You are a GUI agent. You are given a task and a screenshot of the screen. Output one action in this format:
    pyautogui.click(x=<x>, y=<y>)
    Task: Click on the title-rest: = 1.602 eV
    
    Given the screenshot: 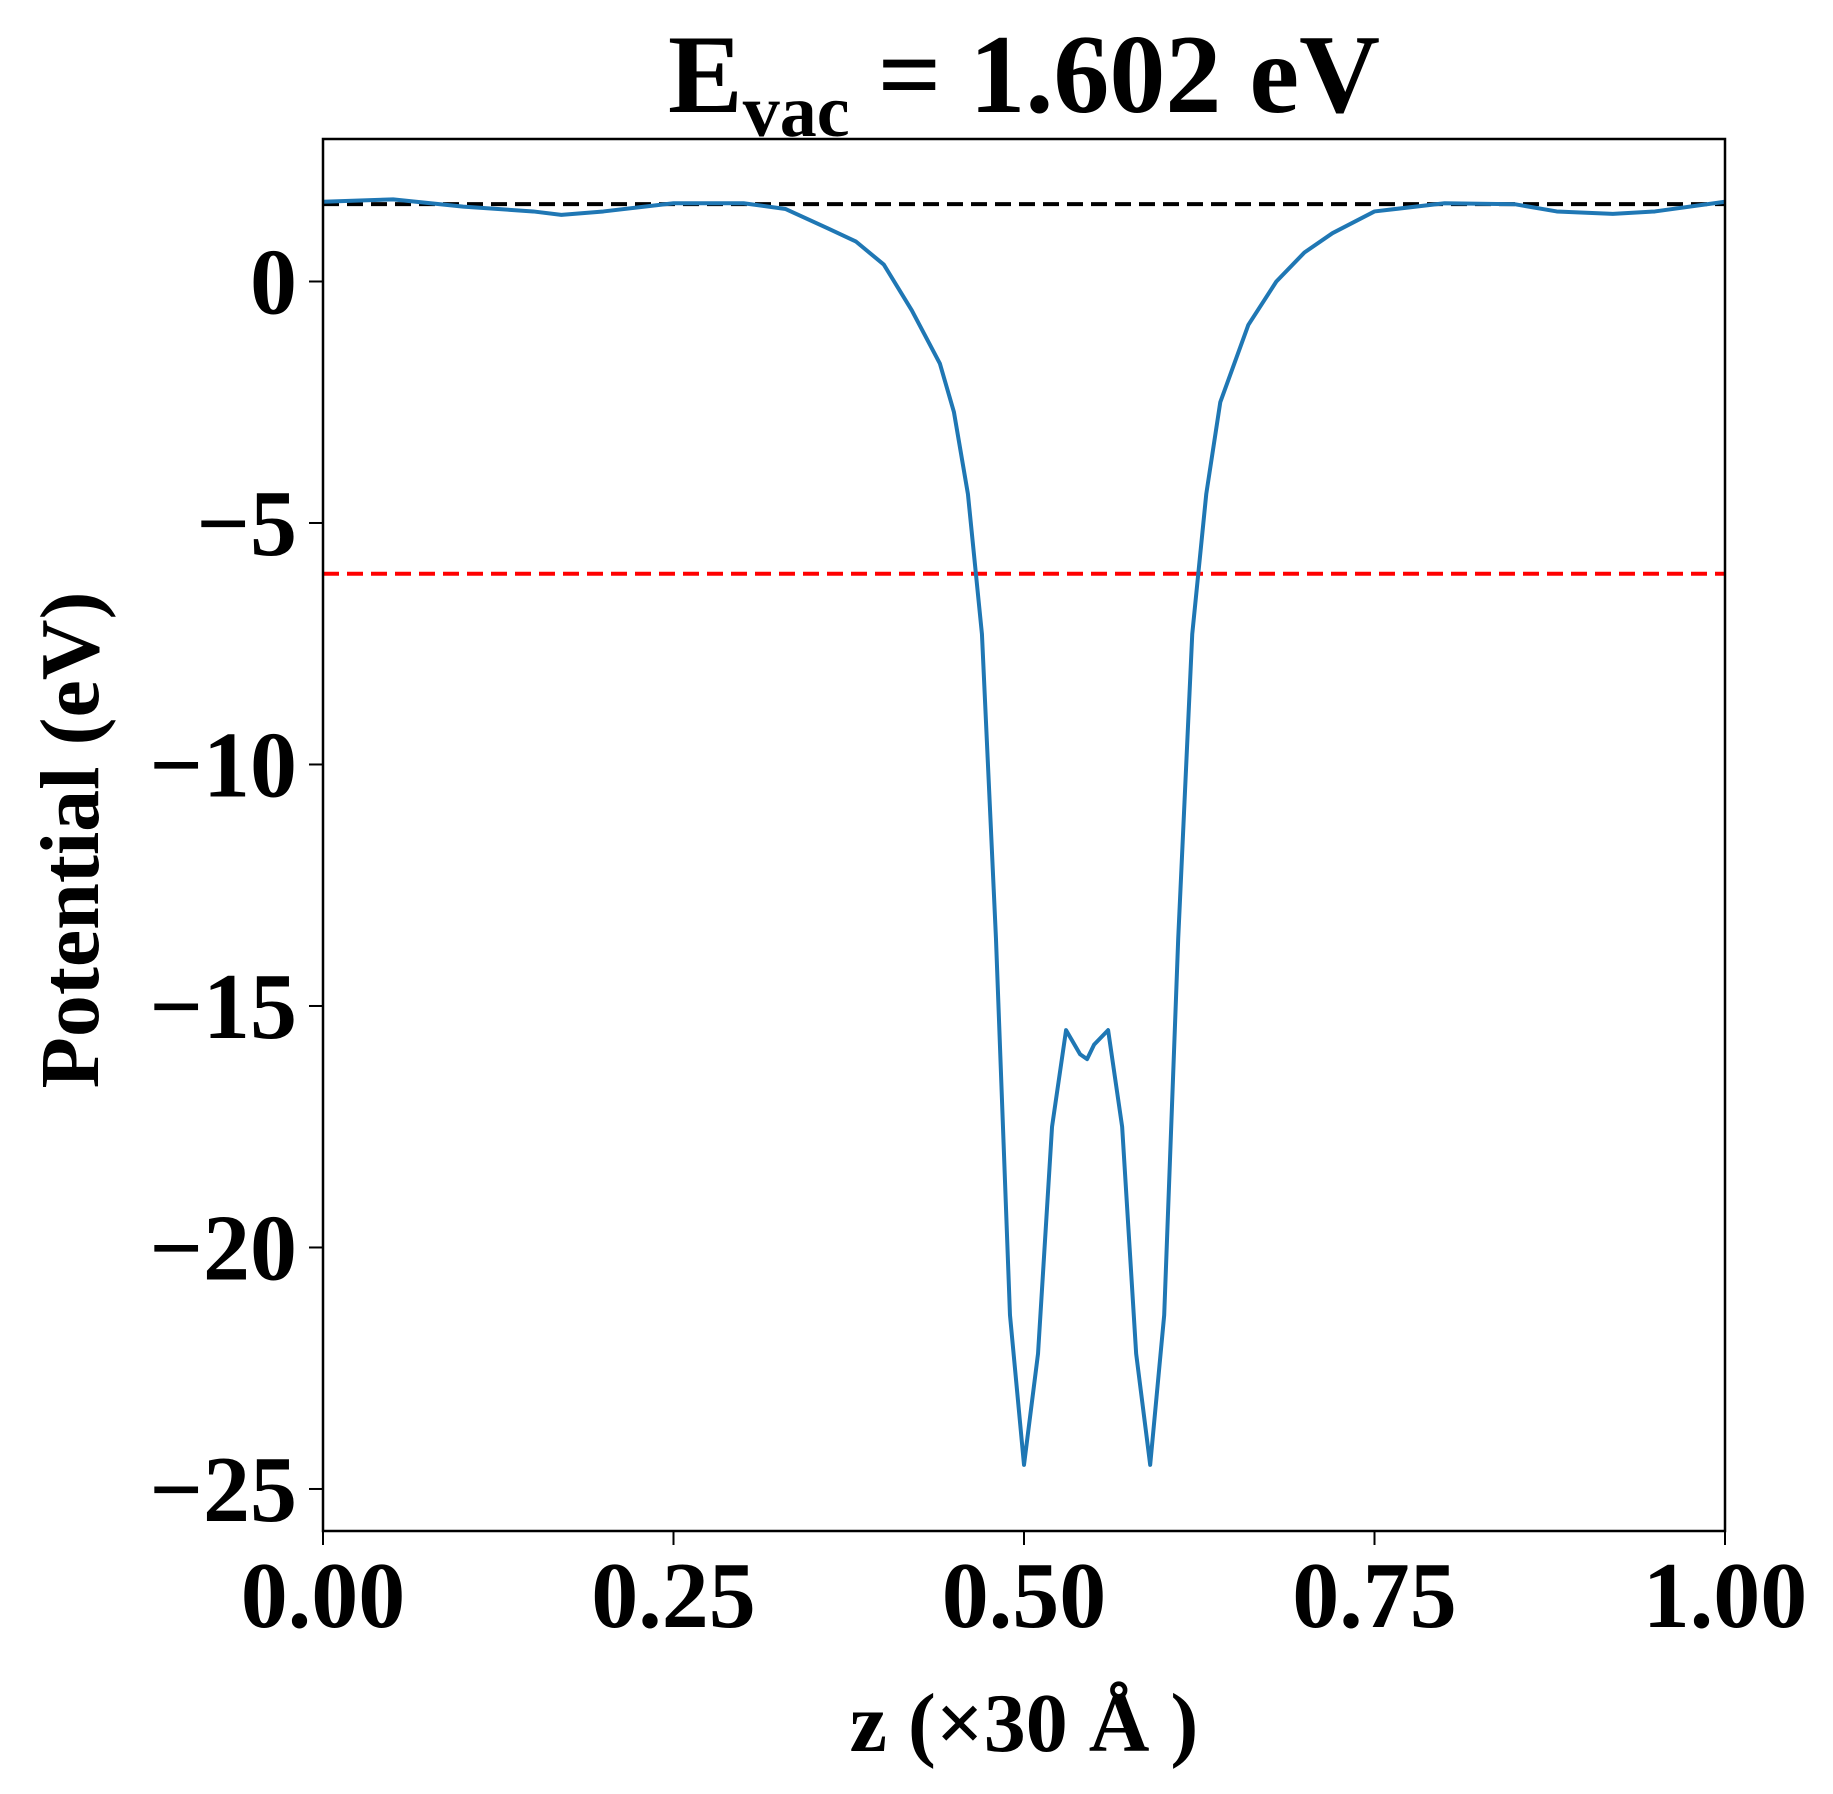 What is the action you would take?
    pyautogui.click(x=1115, y=75)
    